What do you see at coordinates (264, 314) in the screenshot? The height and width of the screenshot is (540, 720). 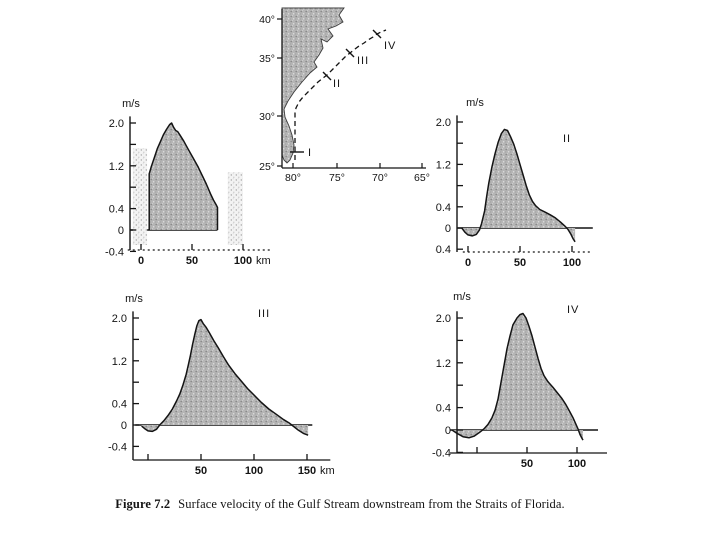 I see `station-label-III: III` at bounding box center [264, 314].